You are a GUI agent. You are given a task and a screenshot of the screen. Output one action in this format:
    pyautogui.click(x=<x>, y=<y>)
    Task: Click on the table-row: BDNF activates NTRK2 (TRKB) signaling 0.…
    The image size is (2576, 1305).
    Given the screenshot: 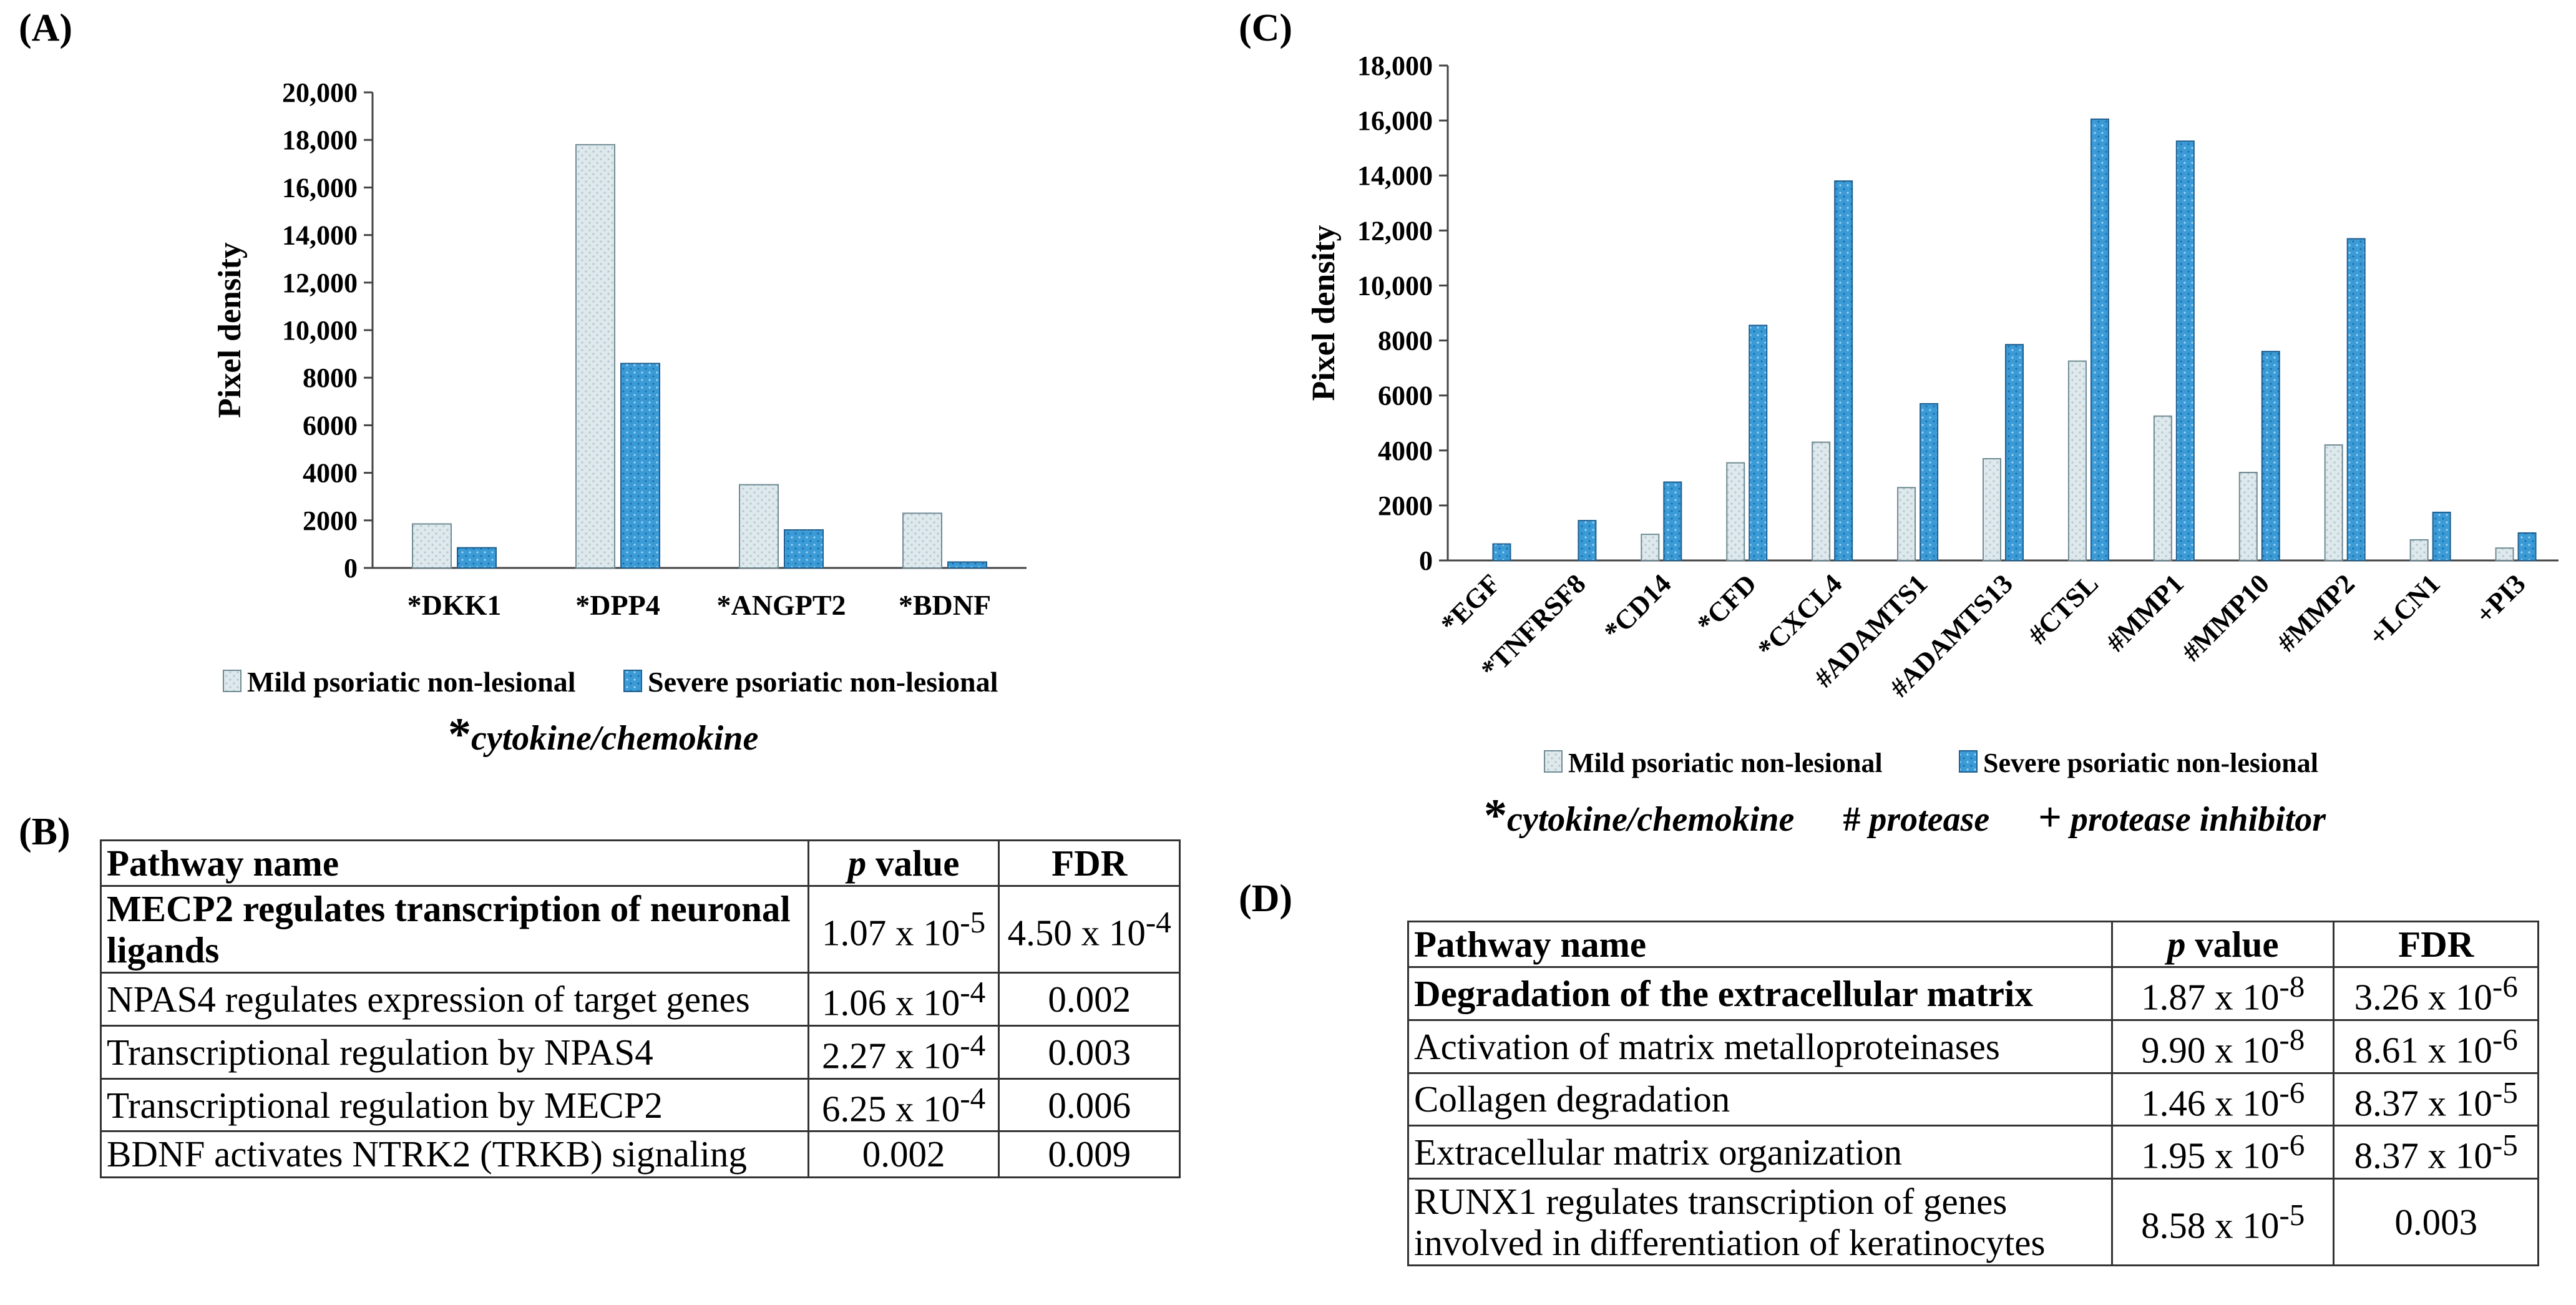 What is the action you would take?
    pyautogui.click(x=640, y=1154)
    